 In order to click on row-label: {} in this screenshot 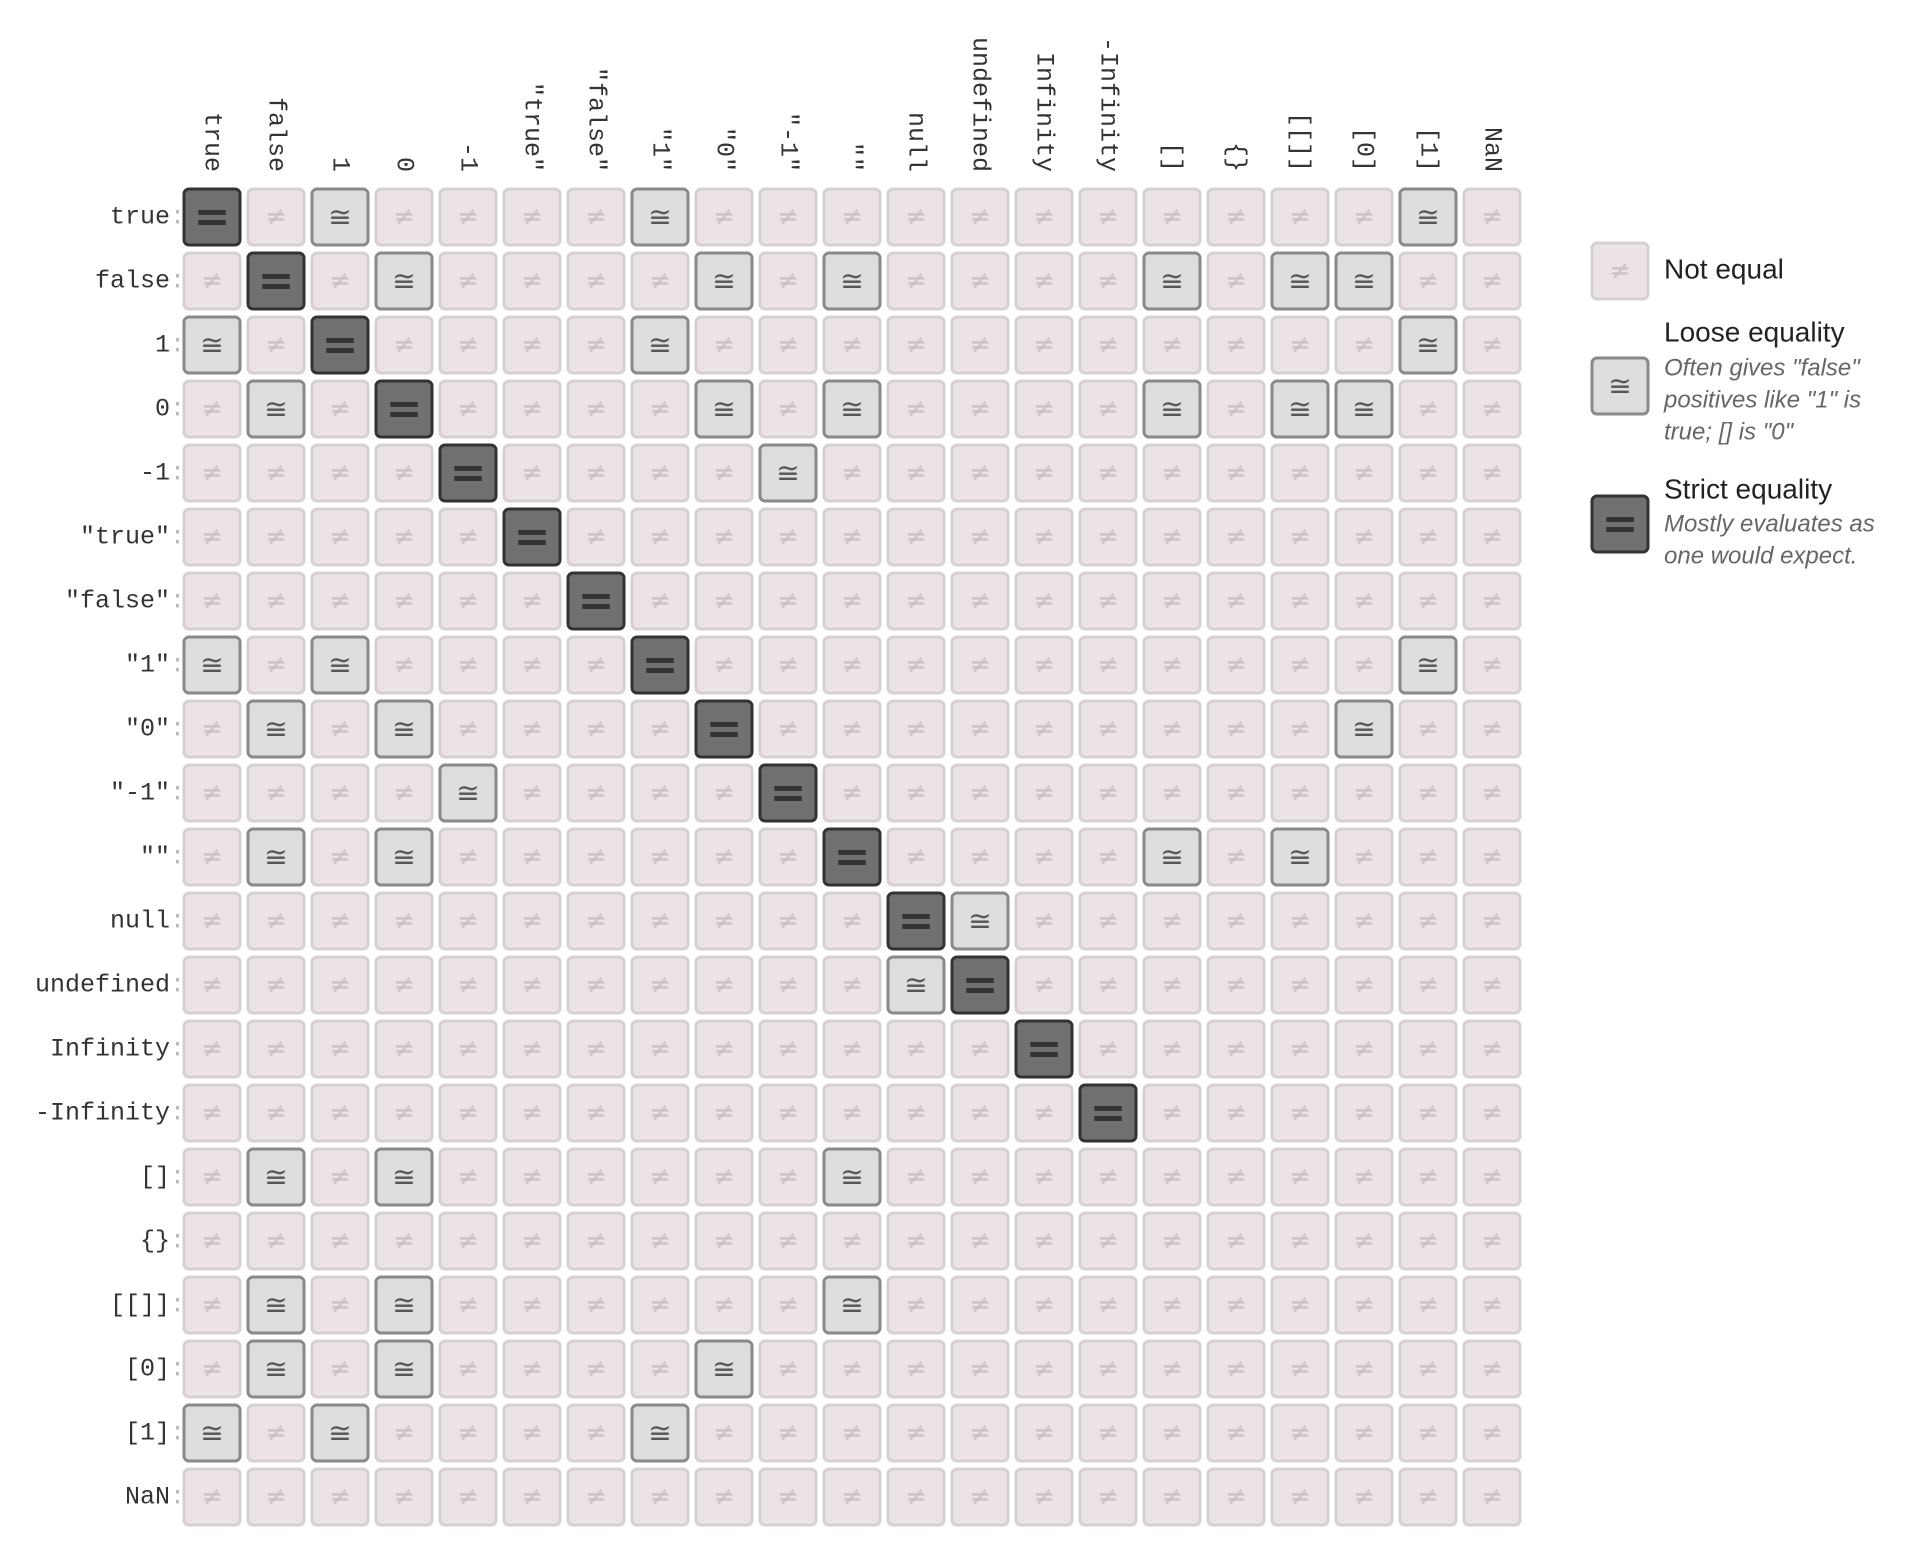, I will do `click(155, 1241)`.